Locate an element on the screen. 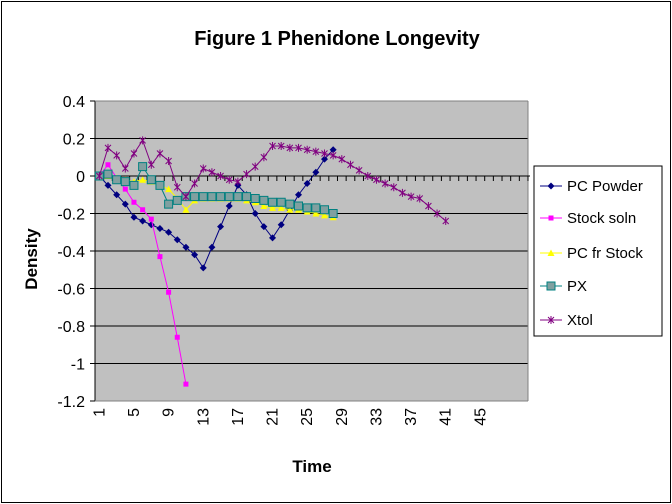 The width and height of the screenshot is (672, 504). legend-item-pc-fr-stock: PC fr Stock is located at coordinates (591, 253).